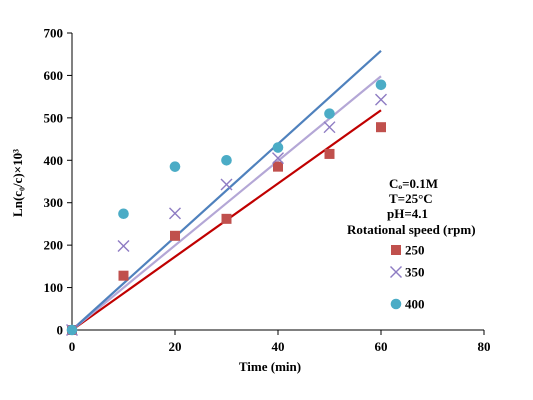 The image size is (533, 400). I want to click on y-tick-label: 600, so click(54, 75).